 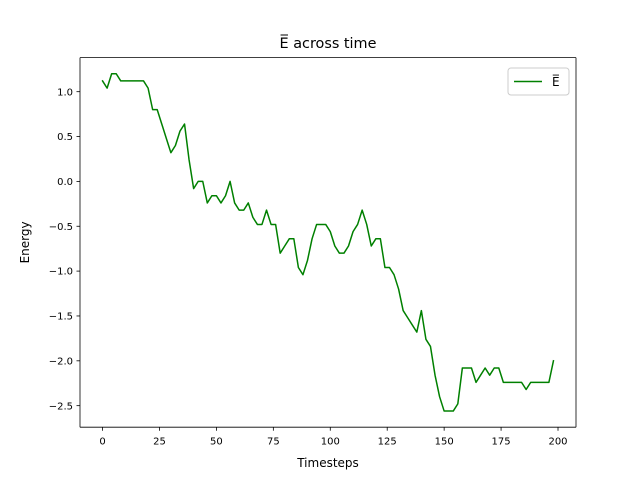 I want to click on legend-label: E̅, so click(x=556, y=81).